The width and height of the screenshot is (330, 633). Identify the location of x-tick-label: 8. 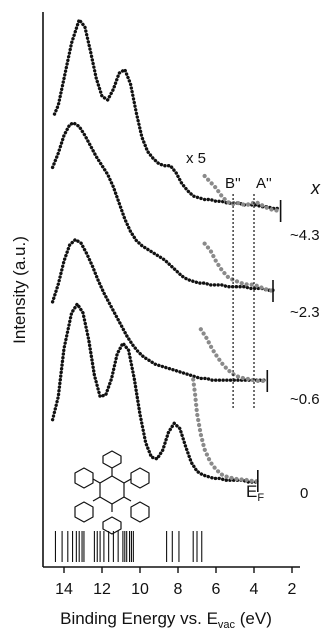
(178, 589).